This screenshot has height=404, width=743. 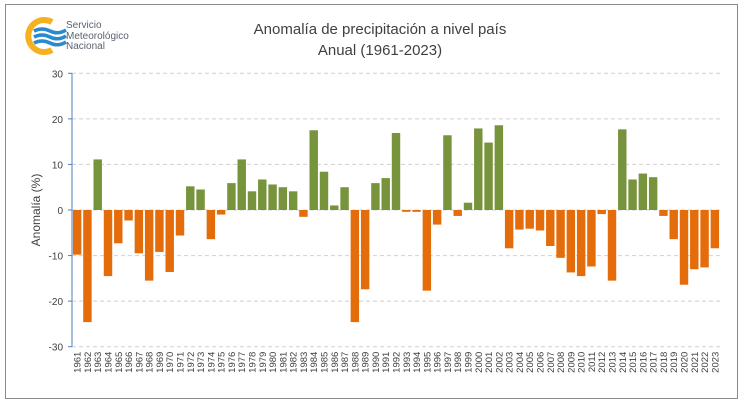 I want to click on x-tick-label: 1992, so click(x=397, y=362).